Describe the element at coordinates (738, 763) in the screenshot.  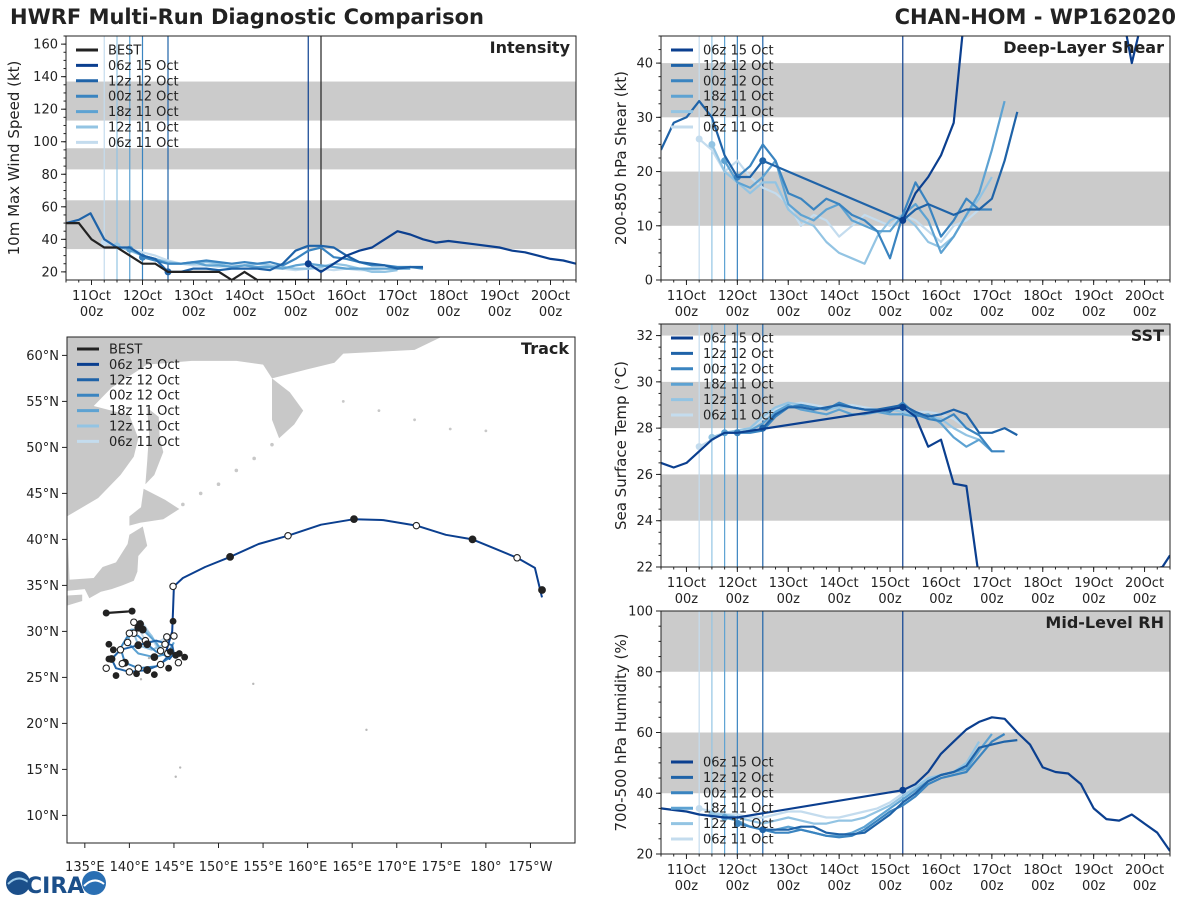
I see `rh-legend-label: 06z 15 Oct` at that location.